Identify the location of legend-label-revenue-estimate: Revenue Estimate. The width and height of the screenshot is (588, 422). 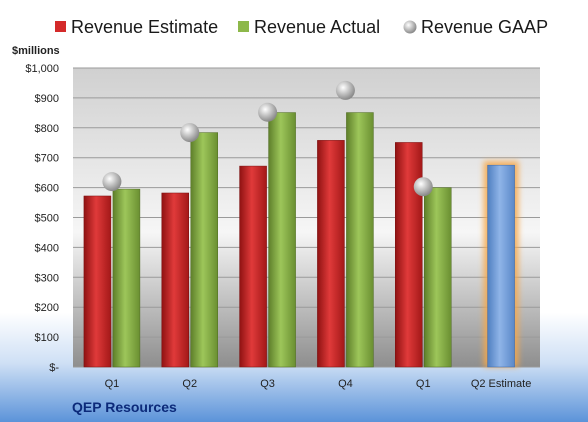
(144, 27).